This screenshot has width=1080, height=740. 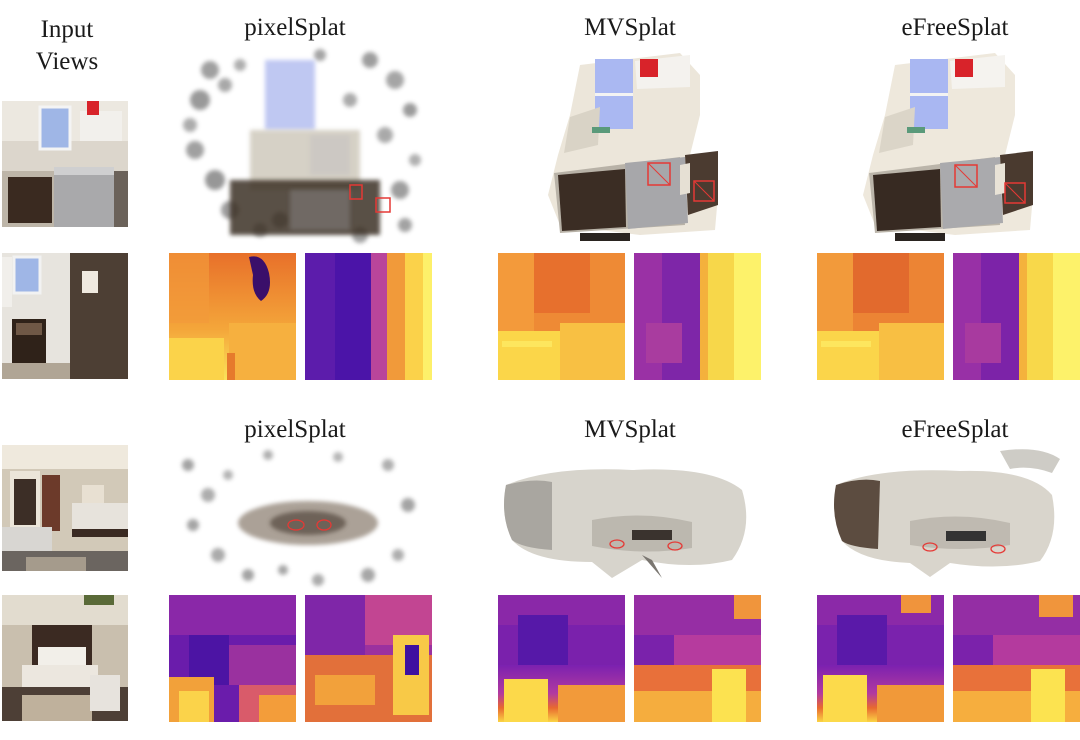 I want to click on method-label-pixelsplat-bottom: pixelSplat, so click(x=295, y=429).